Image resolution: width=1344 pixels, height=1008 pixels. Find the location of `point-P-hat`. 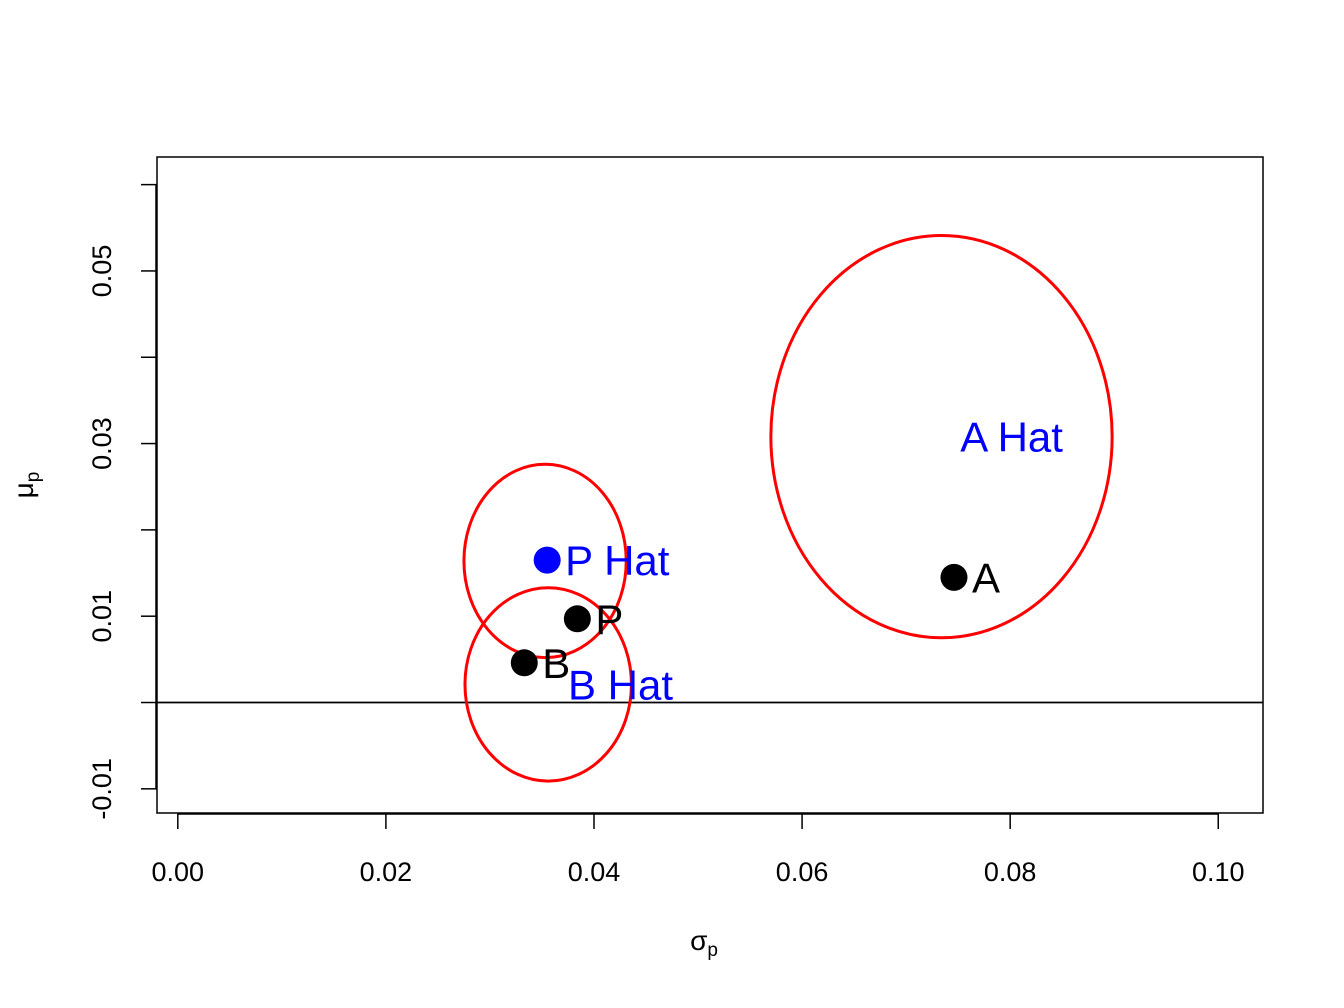

point-P-hat is located at coordinates (547, 560).